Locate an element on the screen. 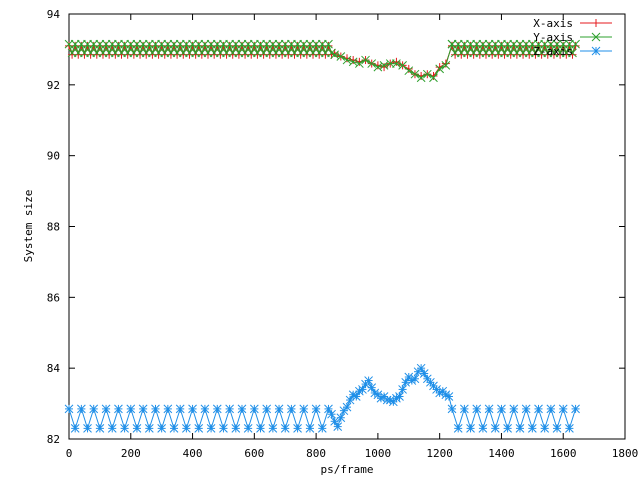  y-tick-label: 94 is located at coordinates (54, 14).